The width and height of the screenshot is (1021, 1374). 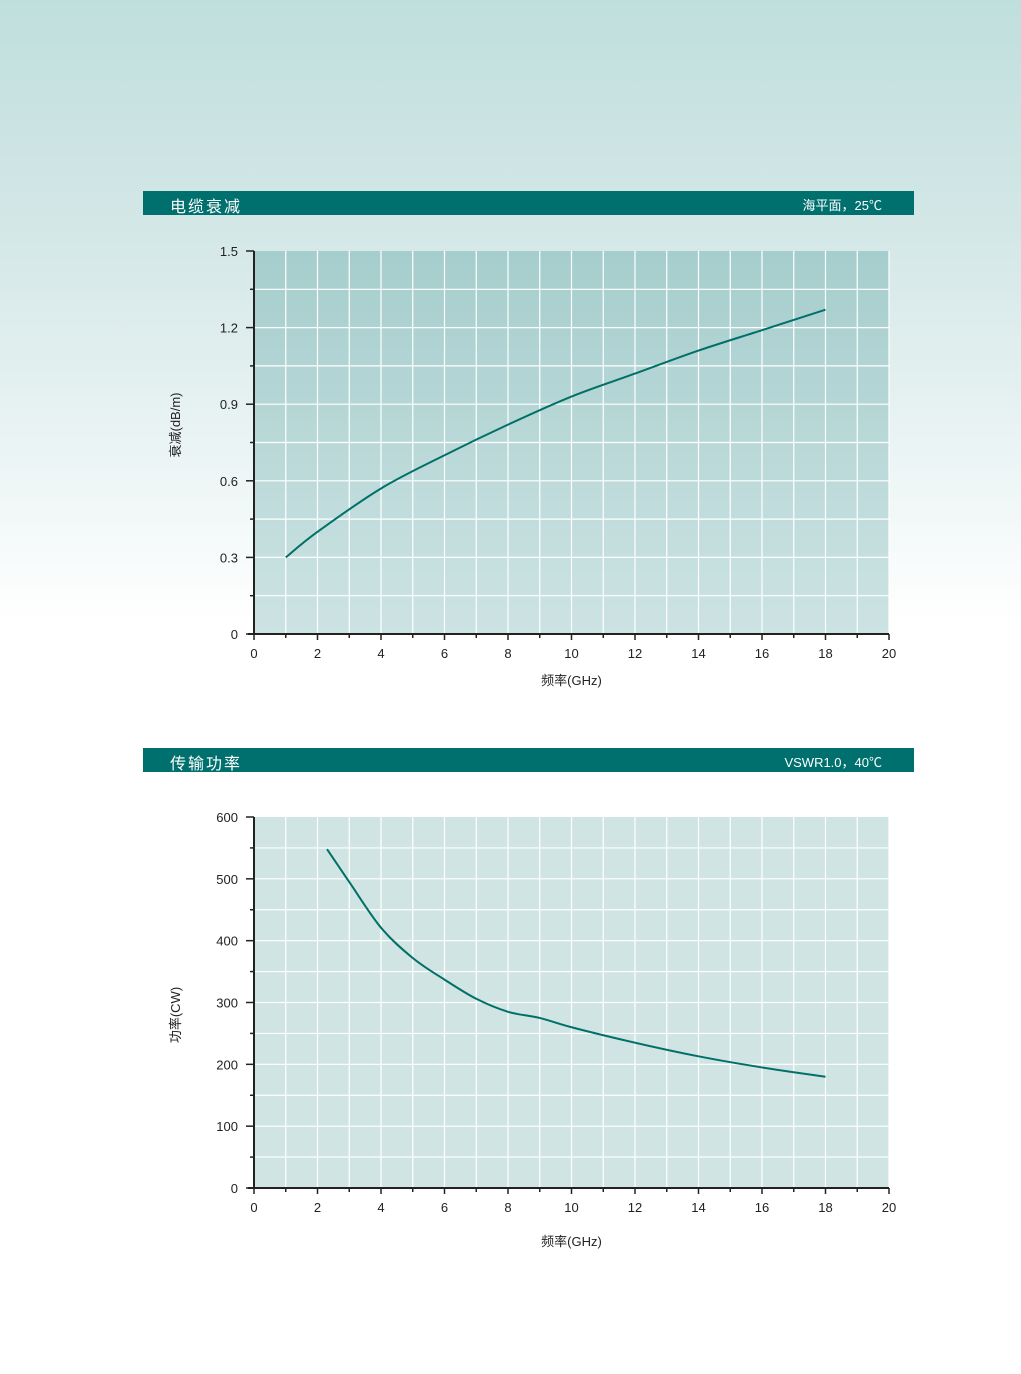 I want to click on y-tick-label: 0.3, so click(x=229, y=557).